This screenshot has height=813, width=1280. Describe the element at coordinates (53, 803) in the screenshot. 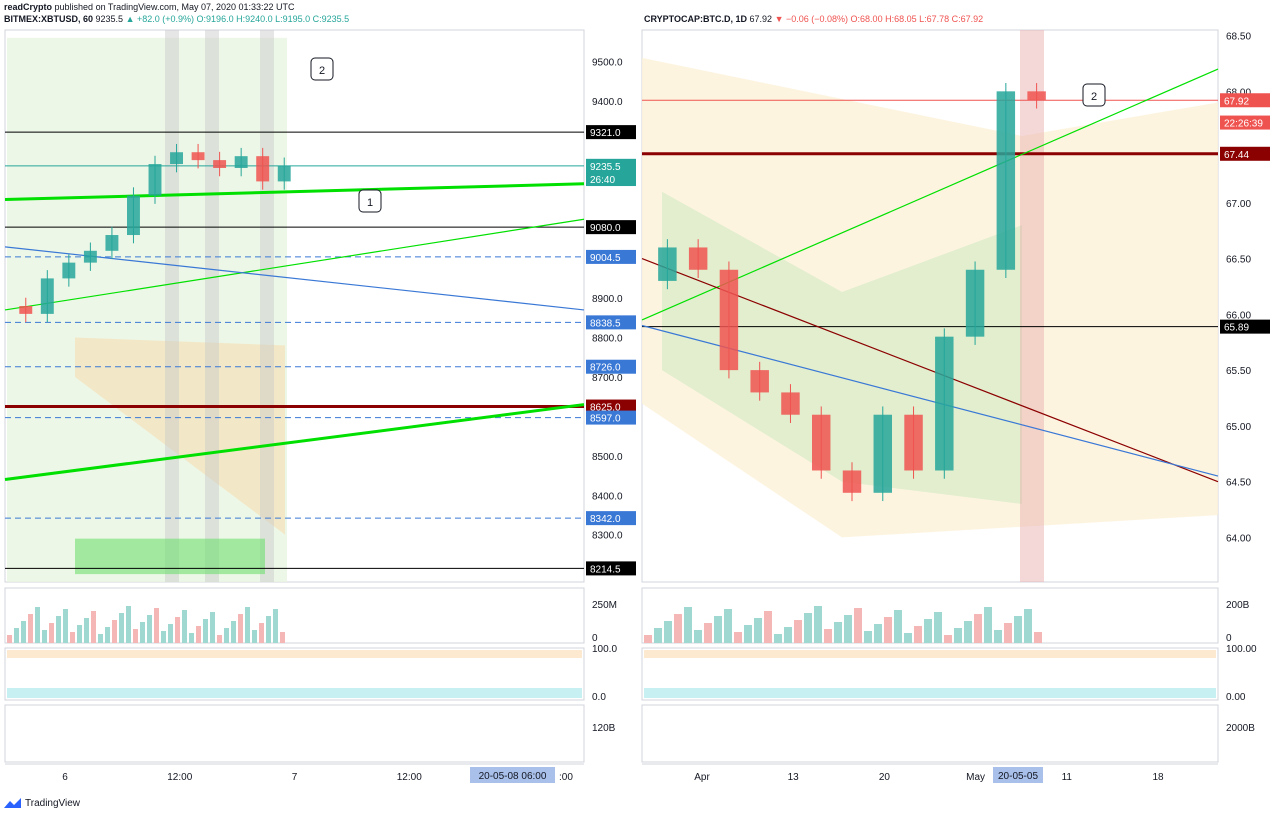

I see `brand-label: TradingView` at that location.